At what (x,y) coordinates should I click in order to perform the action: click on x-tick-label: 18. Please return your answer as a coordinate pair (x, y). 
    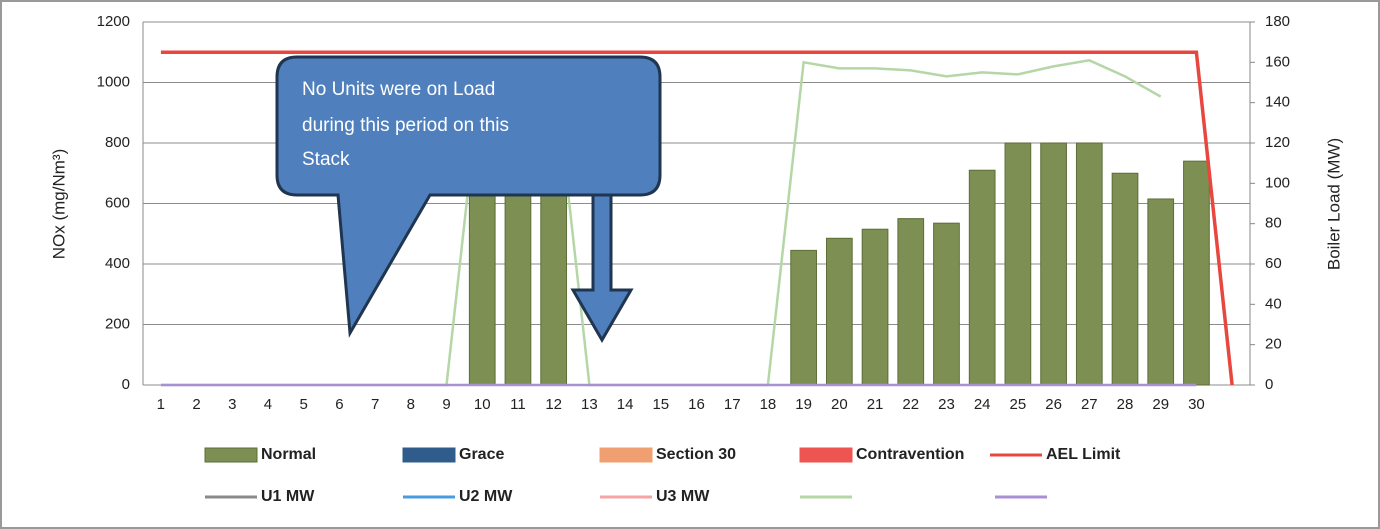
    Looking at the image, I should click on (768, 404).